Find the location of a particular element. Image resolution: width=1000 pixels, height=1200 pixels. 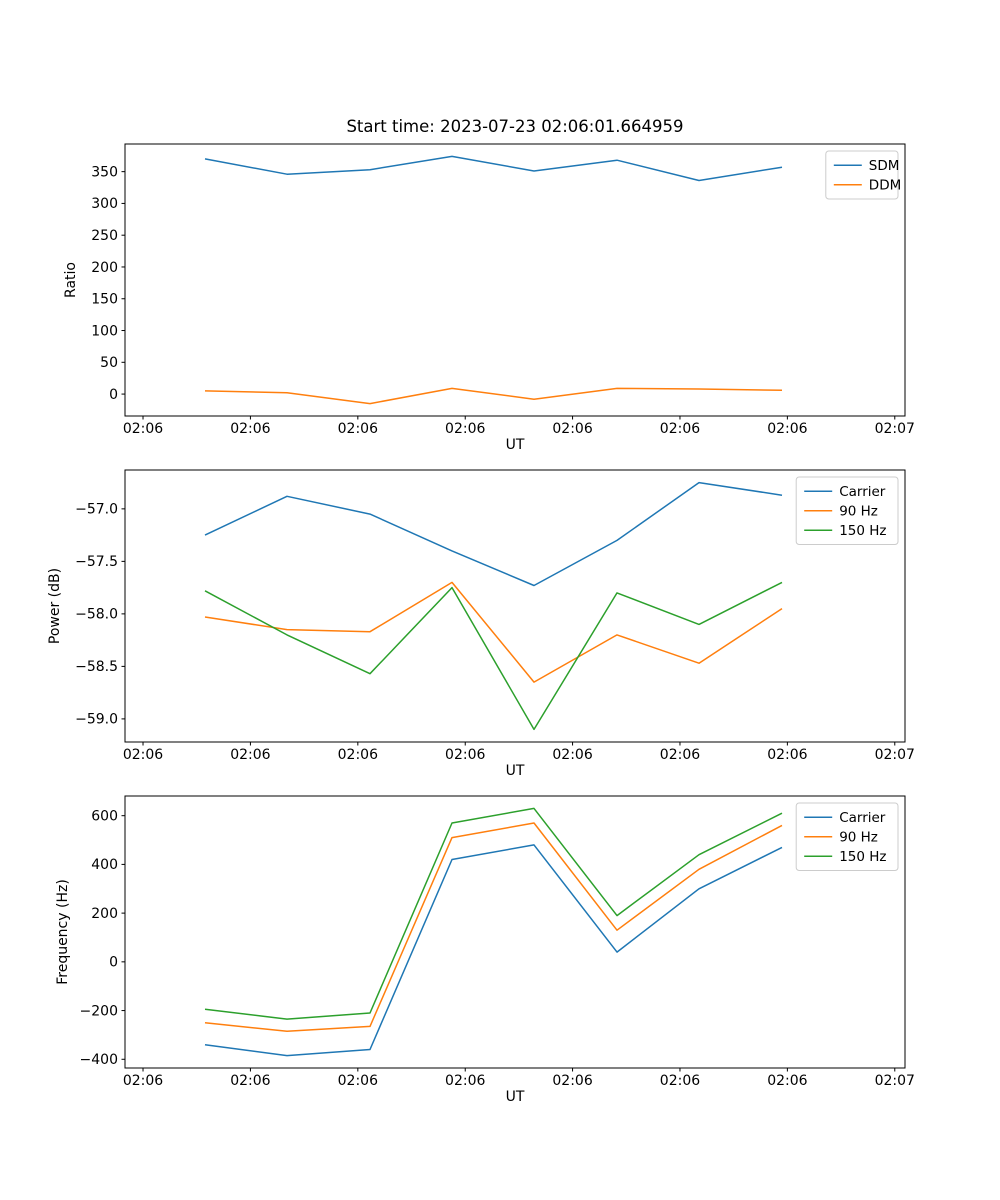

y-tick-label: −58.5 is located at coordinates (96, 667).